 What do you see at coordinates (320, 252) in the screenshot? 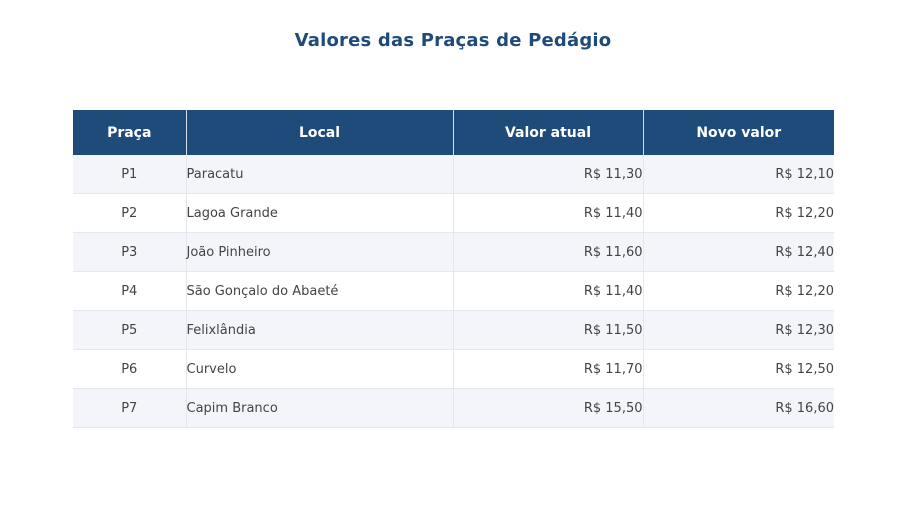
I see `cell-local: João Pinheiro` at bounding box center [320, 252].